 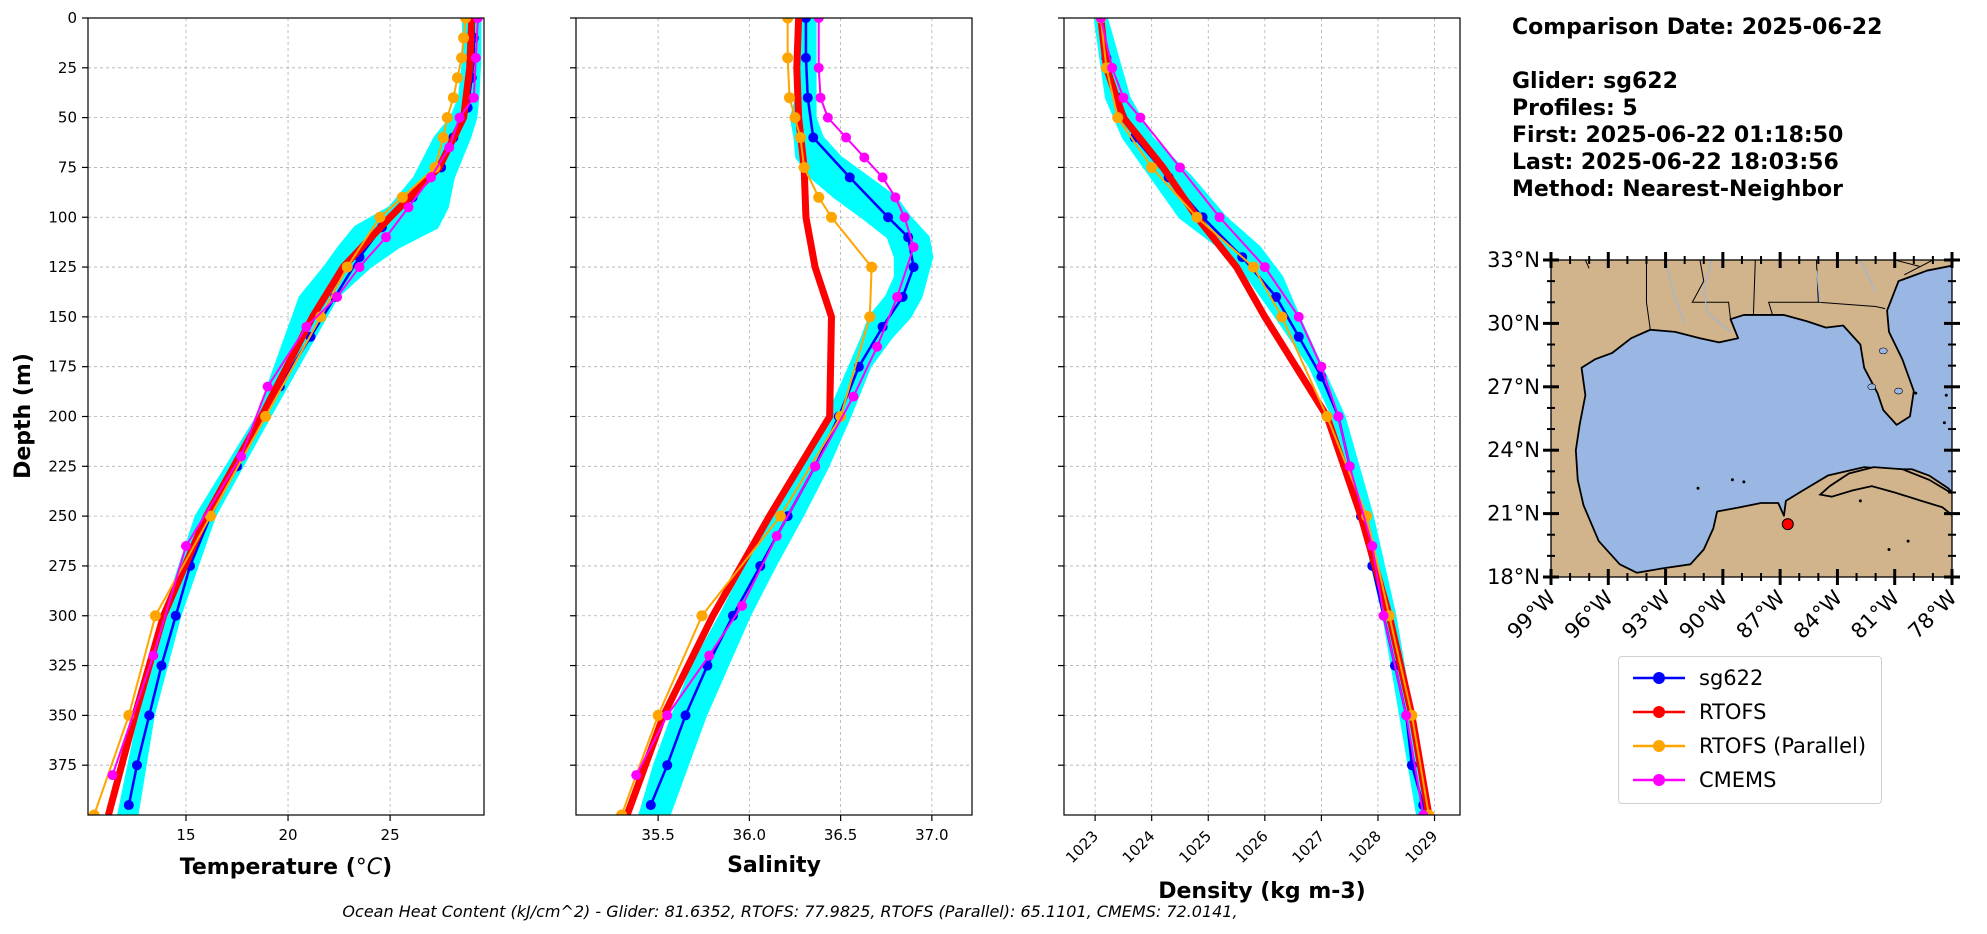 I want to click on lon-tick-label: 78°W, so click(x=1933, y=614).